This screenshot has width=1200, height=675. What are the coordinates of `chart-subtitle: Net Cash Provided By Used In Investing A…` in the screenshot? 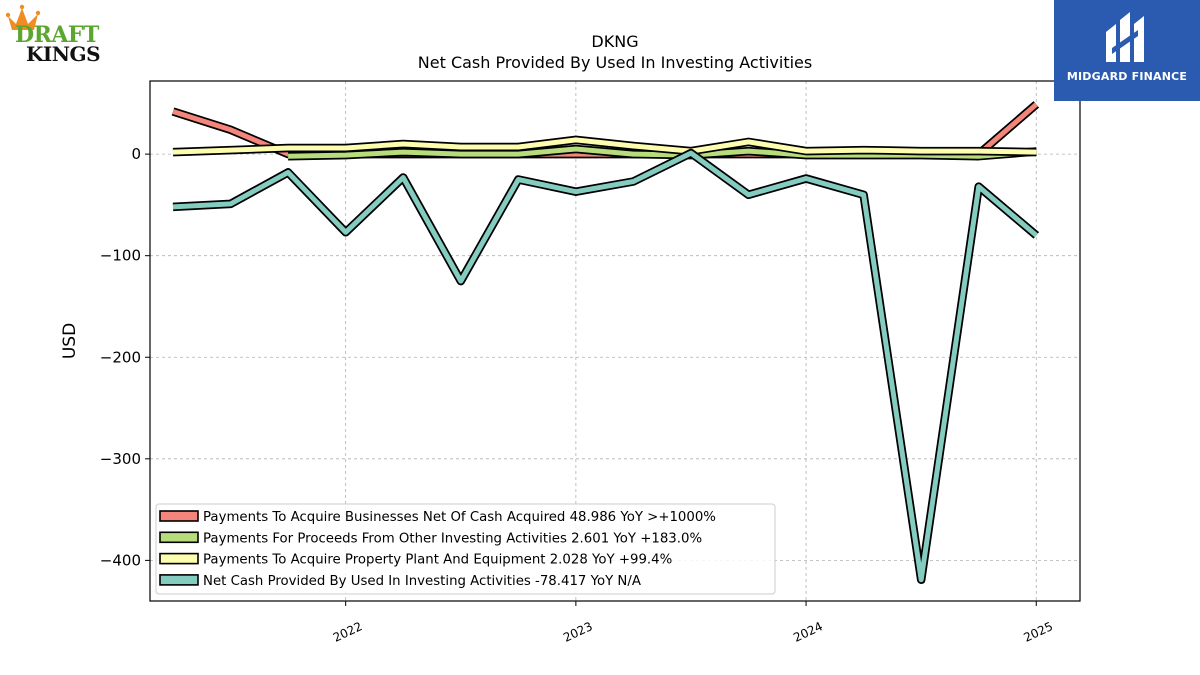 It's located at (615, 62).